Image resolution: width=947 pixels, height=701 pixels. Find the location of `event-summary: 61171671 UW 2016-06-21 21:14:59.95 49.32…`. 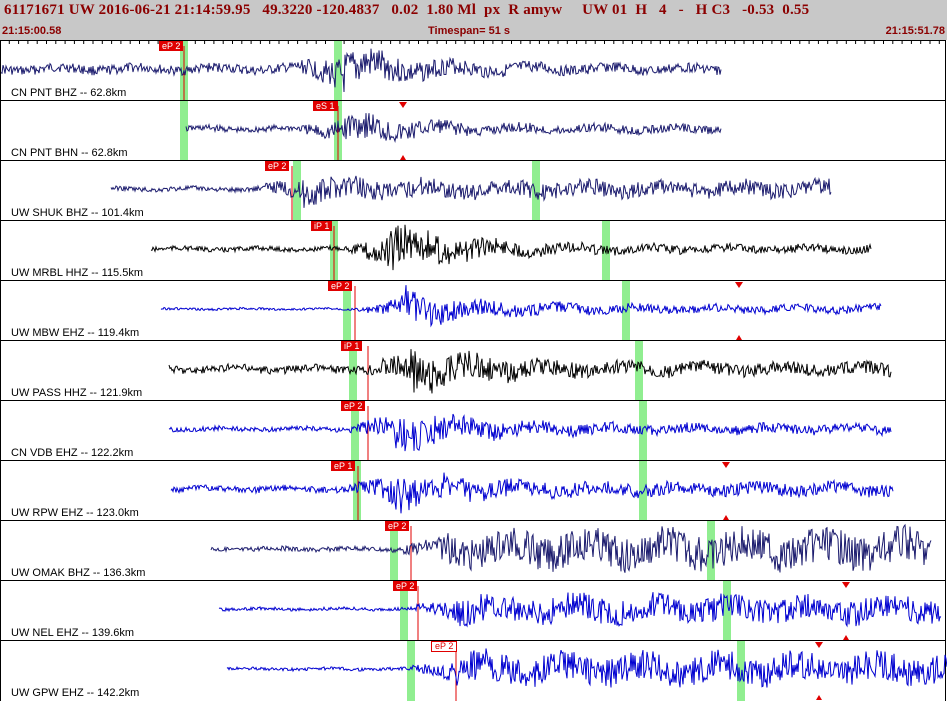

event-summary: 61171671 UW 2016-06-21 21:14:59.95 49.32… is located at coordinates (407, 10).